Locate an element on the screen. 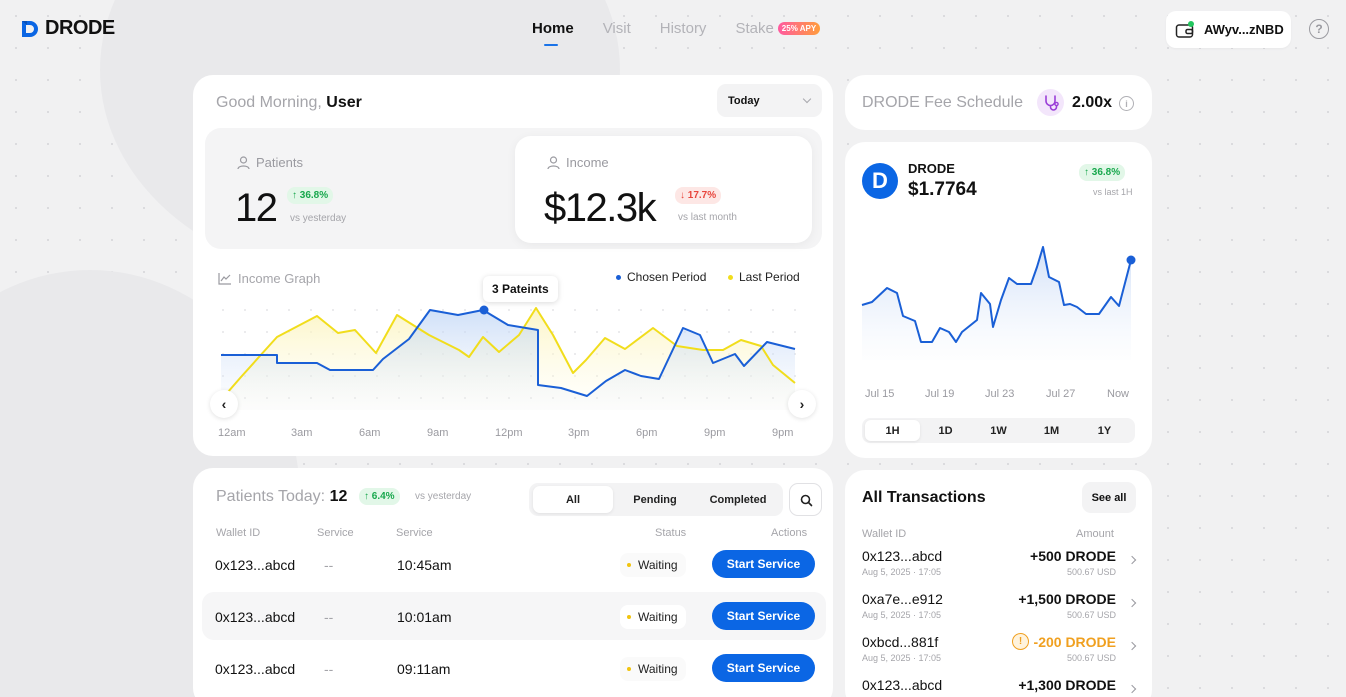 This screenshot has height=697, width=1346. nav-home: Home is located at coordinates (553, 33).